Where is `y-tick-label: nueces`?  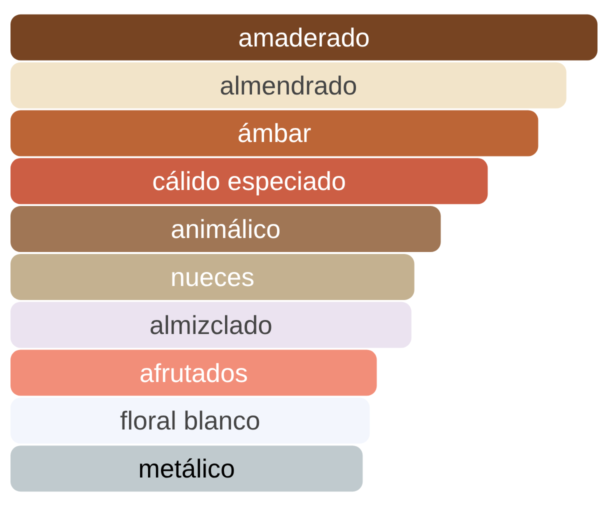
y-tick-label: nueces is located at coordinates (212, 277).